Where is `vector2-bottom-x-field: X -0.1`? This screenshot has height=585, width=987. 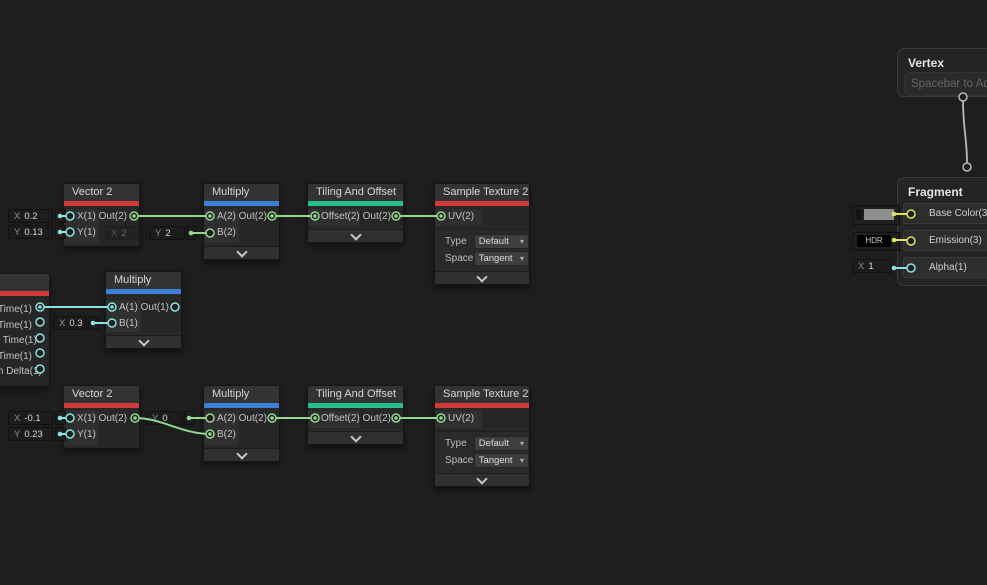 vector2-bottom-x-field: X -0.1 is located at coordinates (30, 418).